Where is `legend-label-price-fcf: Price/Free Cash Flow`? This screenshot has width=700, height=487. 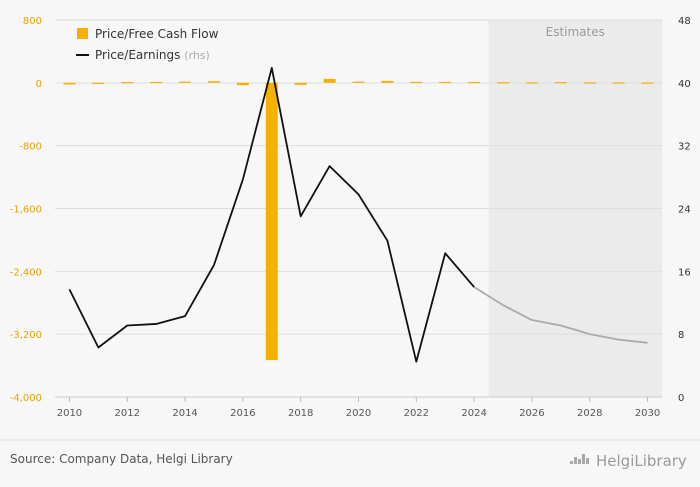
legend-label-price-fcf: Price/Free Cash Flow is located at coordinates (157, 34).